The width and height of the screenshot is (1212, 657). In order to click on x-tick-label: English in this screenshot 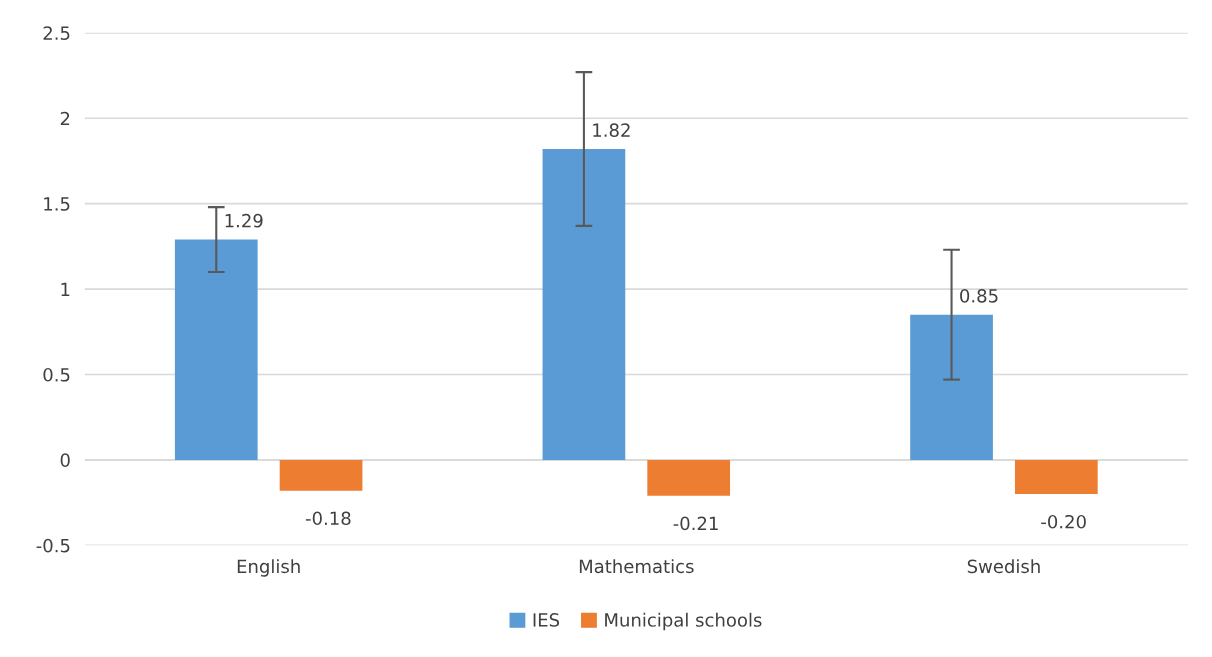, I will do `click(268, 568)`.